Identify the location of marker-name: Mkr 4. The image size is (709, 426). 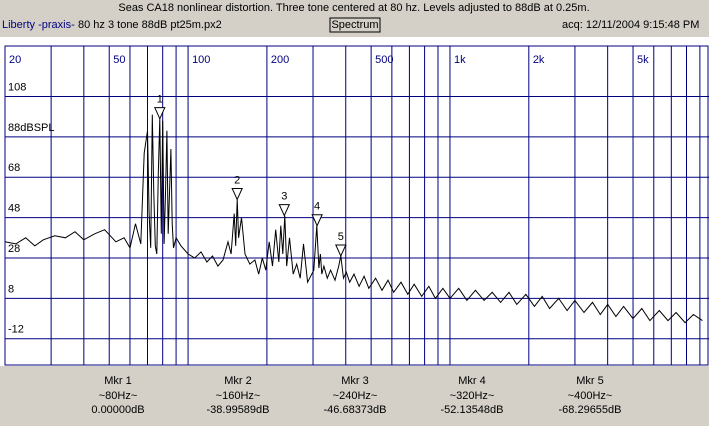
(472, 381).